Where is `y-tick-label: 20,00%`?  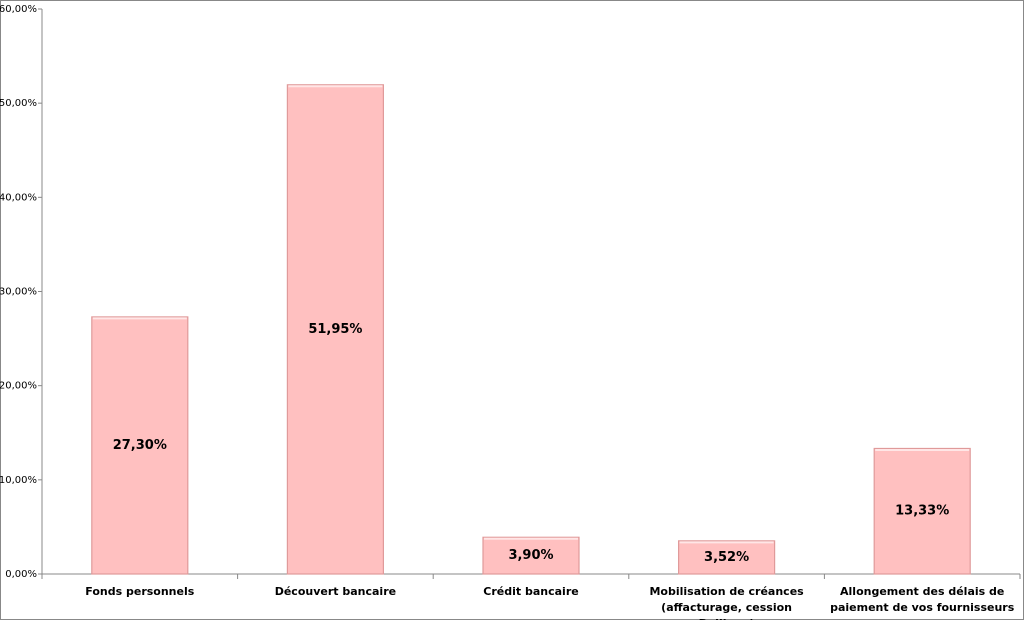
y-tick-label: 20,00% is located at coordinates (18, 386).